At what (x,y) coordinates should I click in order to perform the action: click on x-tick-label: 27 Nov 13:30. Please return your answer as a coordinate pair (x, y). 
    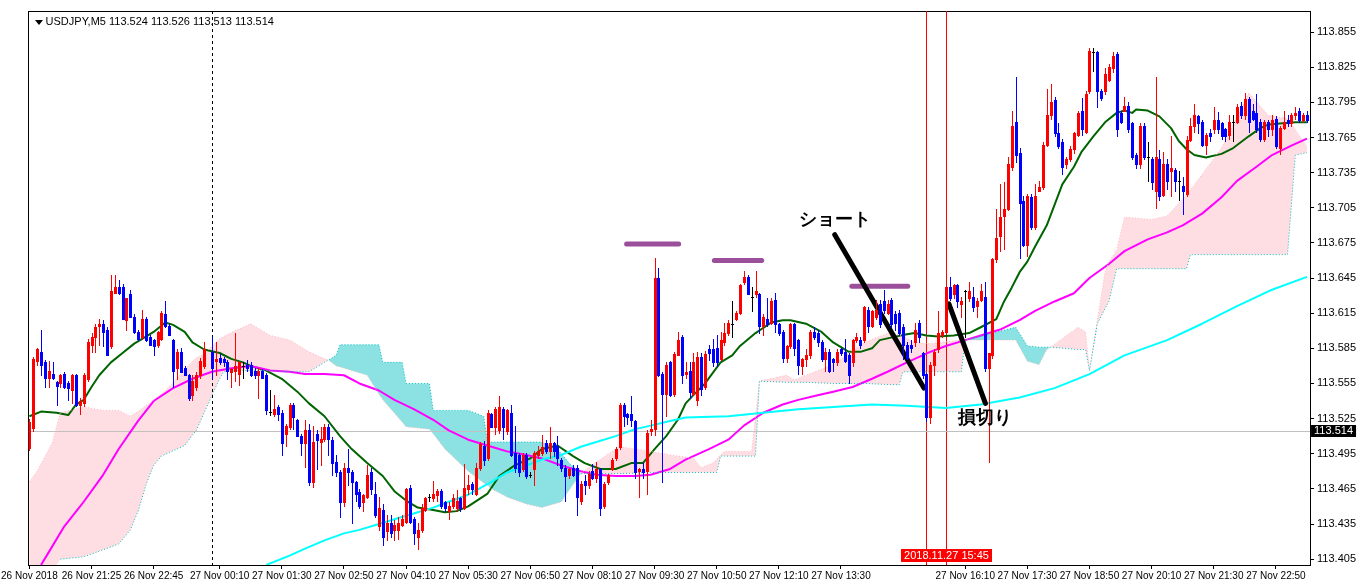
    Looking at the image, I should click on (841, 575).